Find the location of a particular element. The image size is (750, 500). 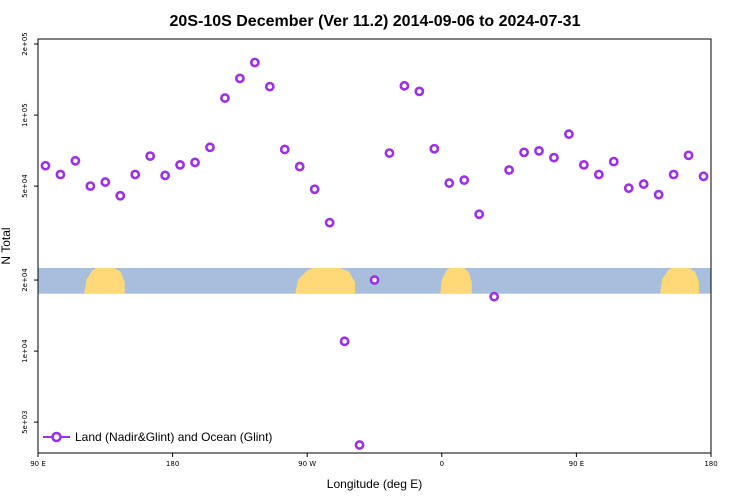

y-axis-label: N Total is located at coordinates (6, 245).